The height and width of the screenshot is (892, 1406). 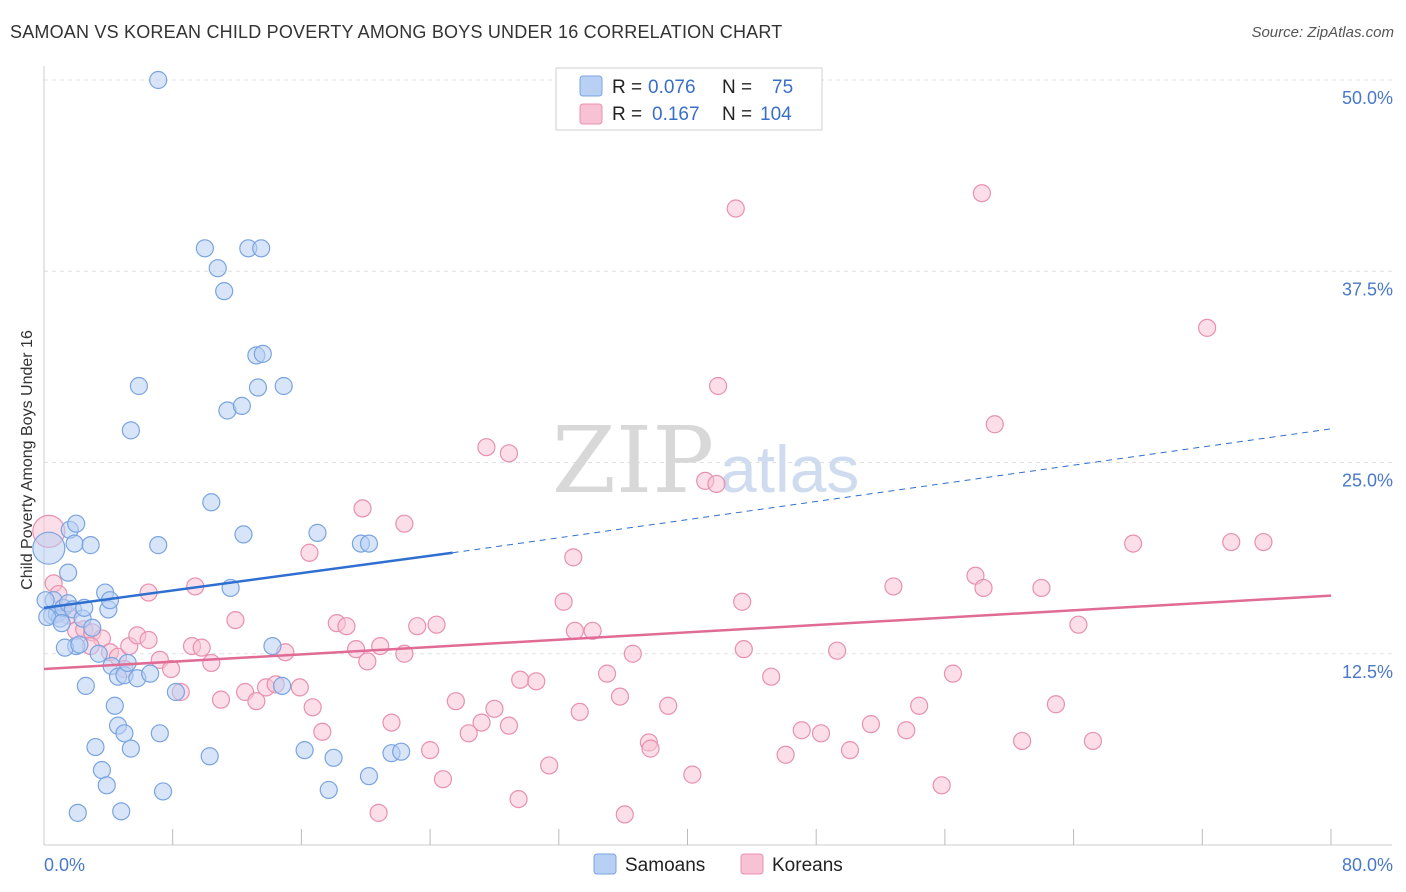 What do you see at coordinates (1367, 385) in the screenshot?
I see `y-tick-labels: 12.5% 25.0% 37.5% 50.0%` at bounding box center [1367, 385].